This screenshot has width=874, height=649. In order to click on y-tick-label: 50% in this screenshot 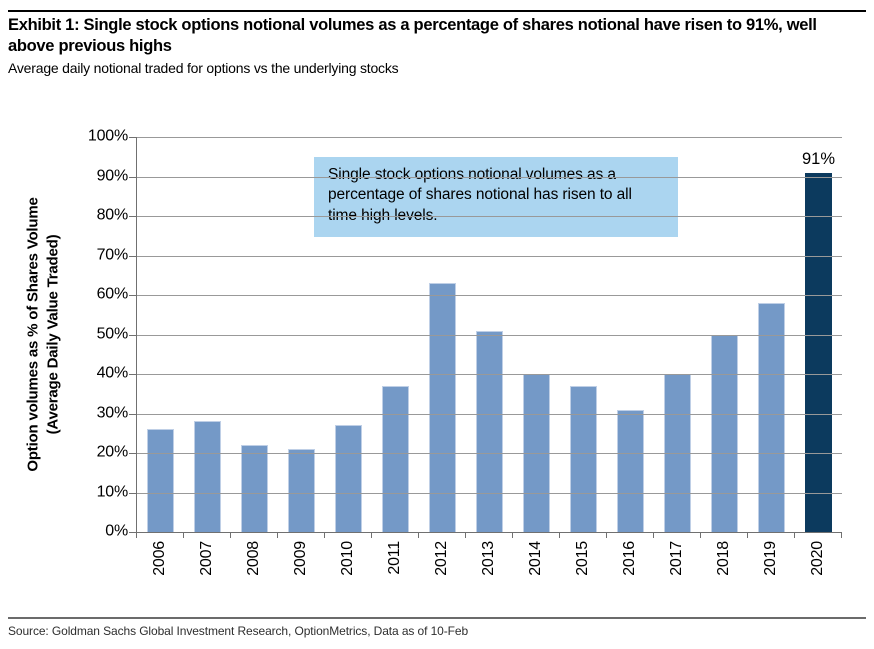, I will do `click(112, 334)`.